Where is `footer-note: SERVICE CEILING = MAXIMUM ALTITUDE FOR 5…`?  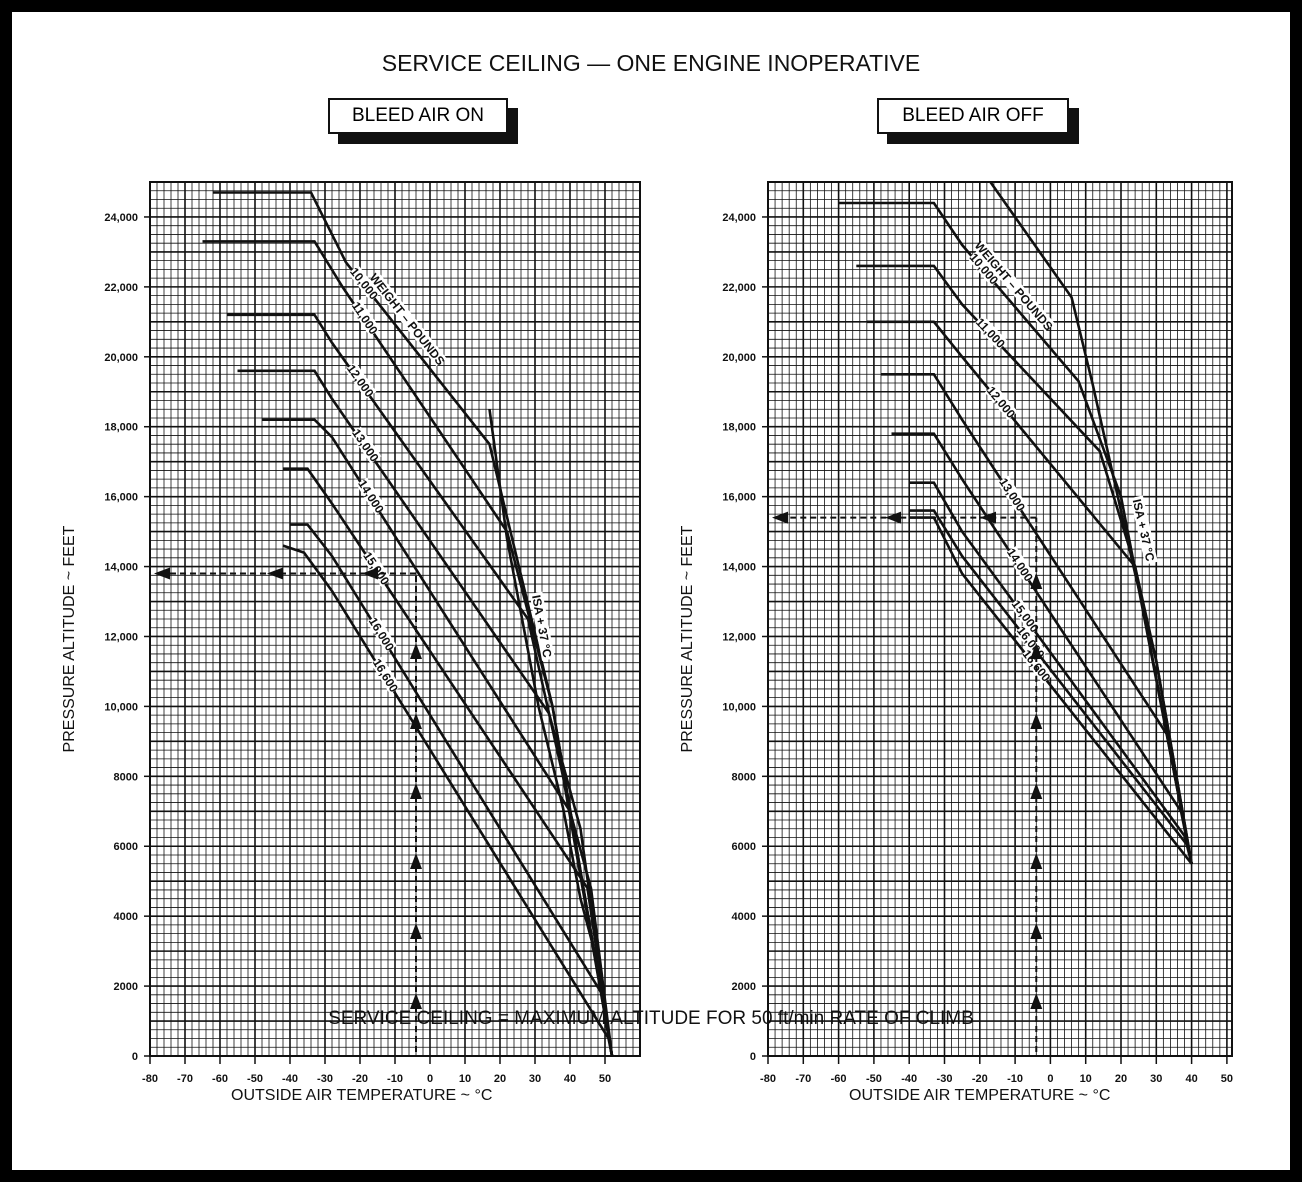 footer-note: SERVICE CEILING = MAXIMUM ALTITUDE FOR 5… is located at coordinates (651, 1018).